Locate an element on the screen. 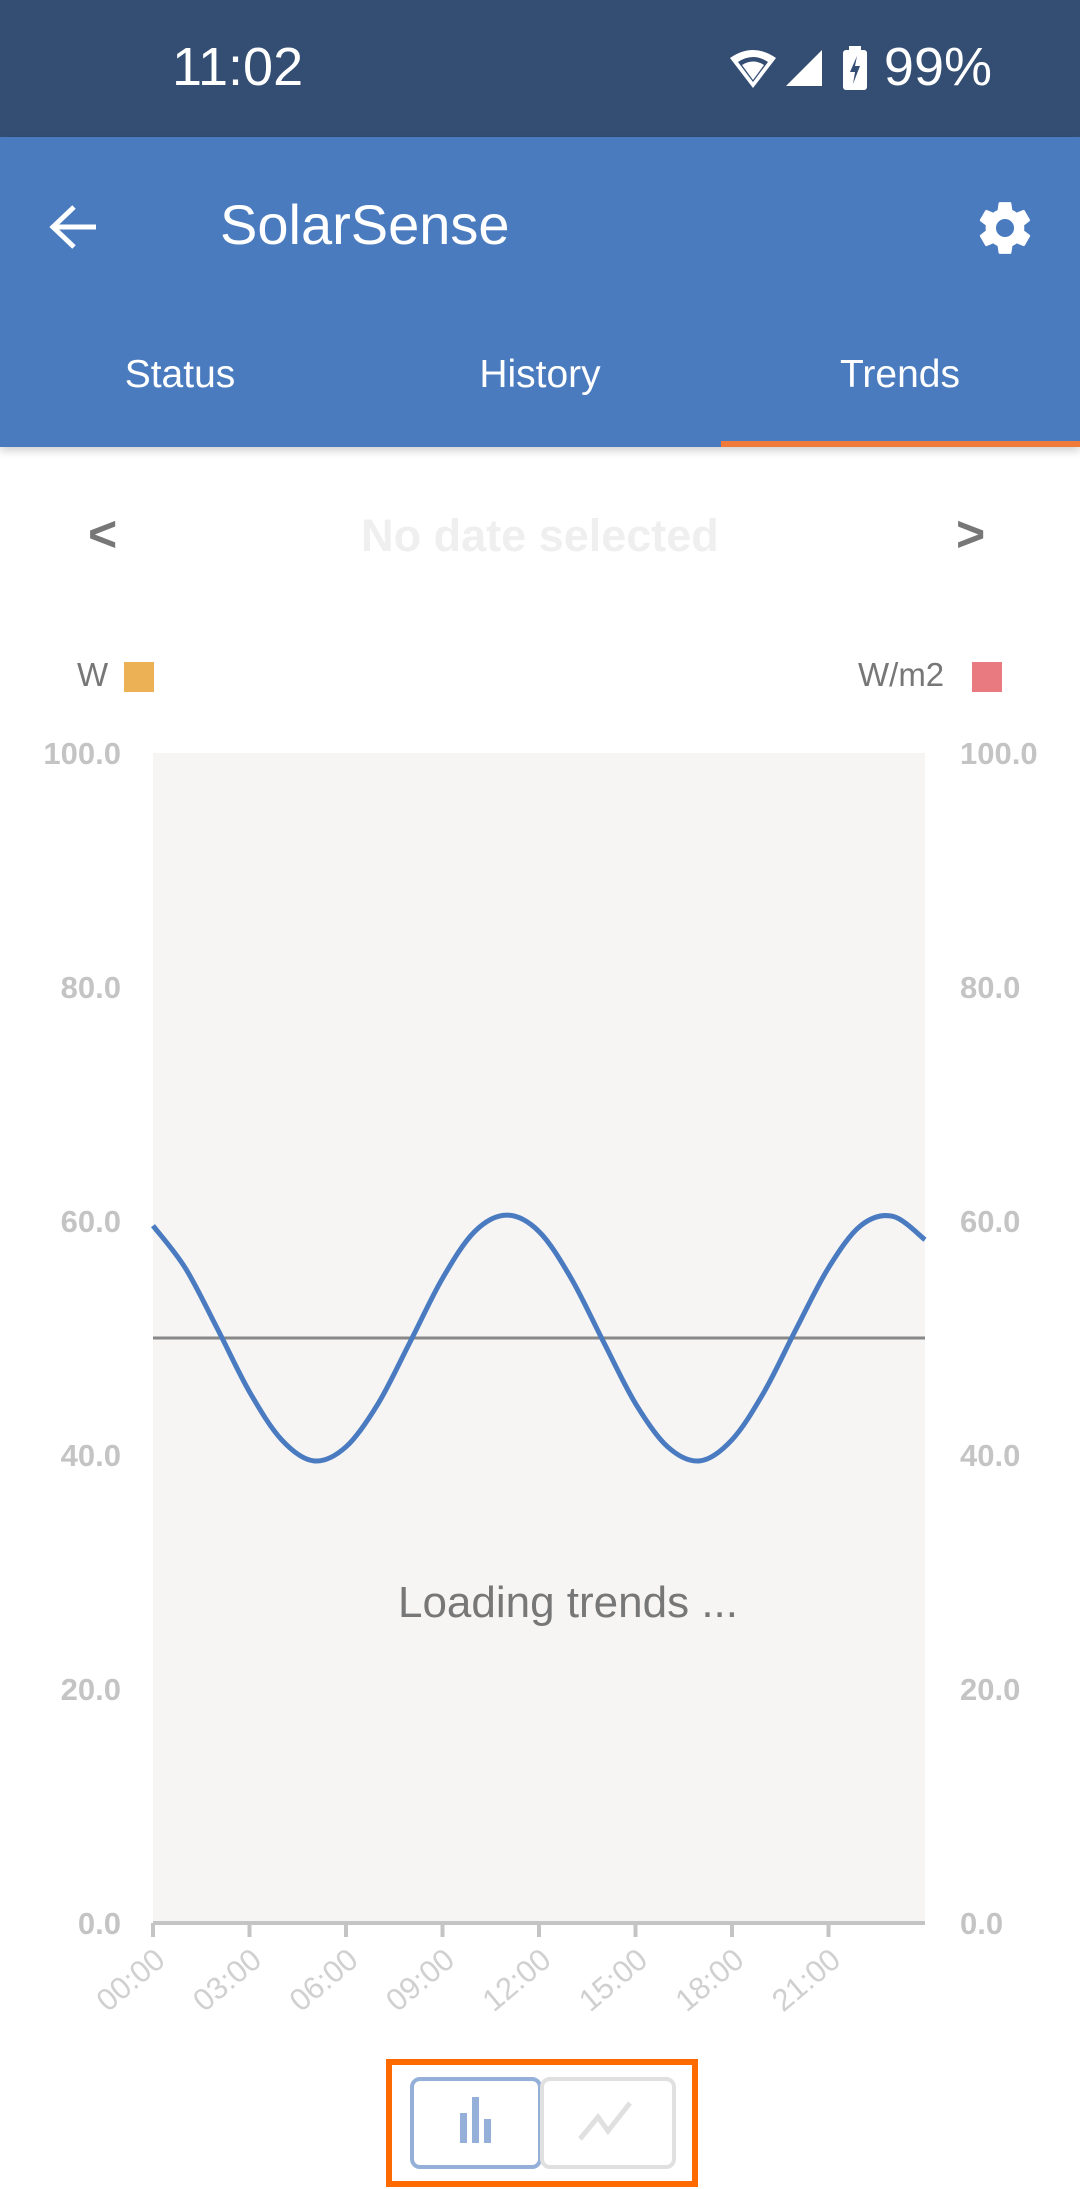  y-left-tick-label: 0.0 is located at coordinates (99, 1923).